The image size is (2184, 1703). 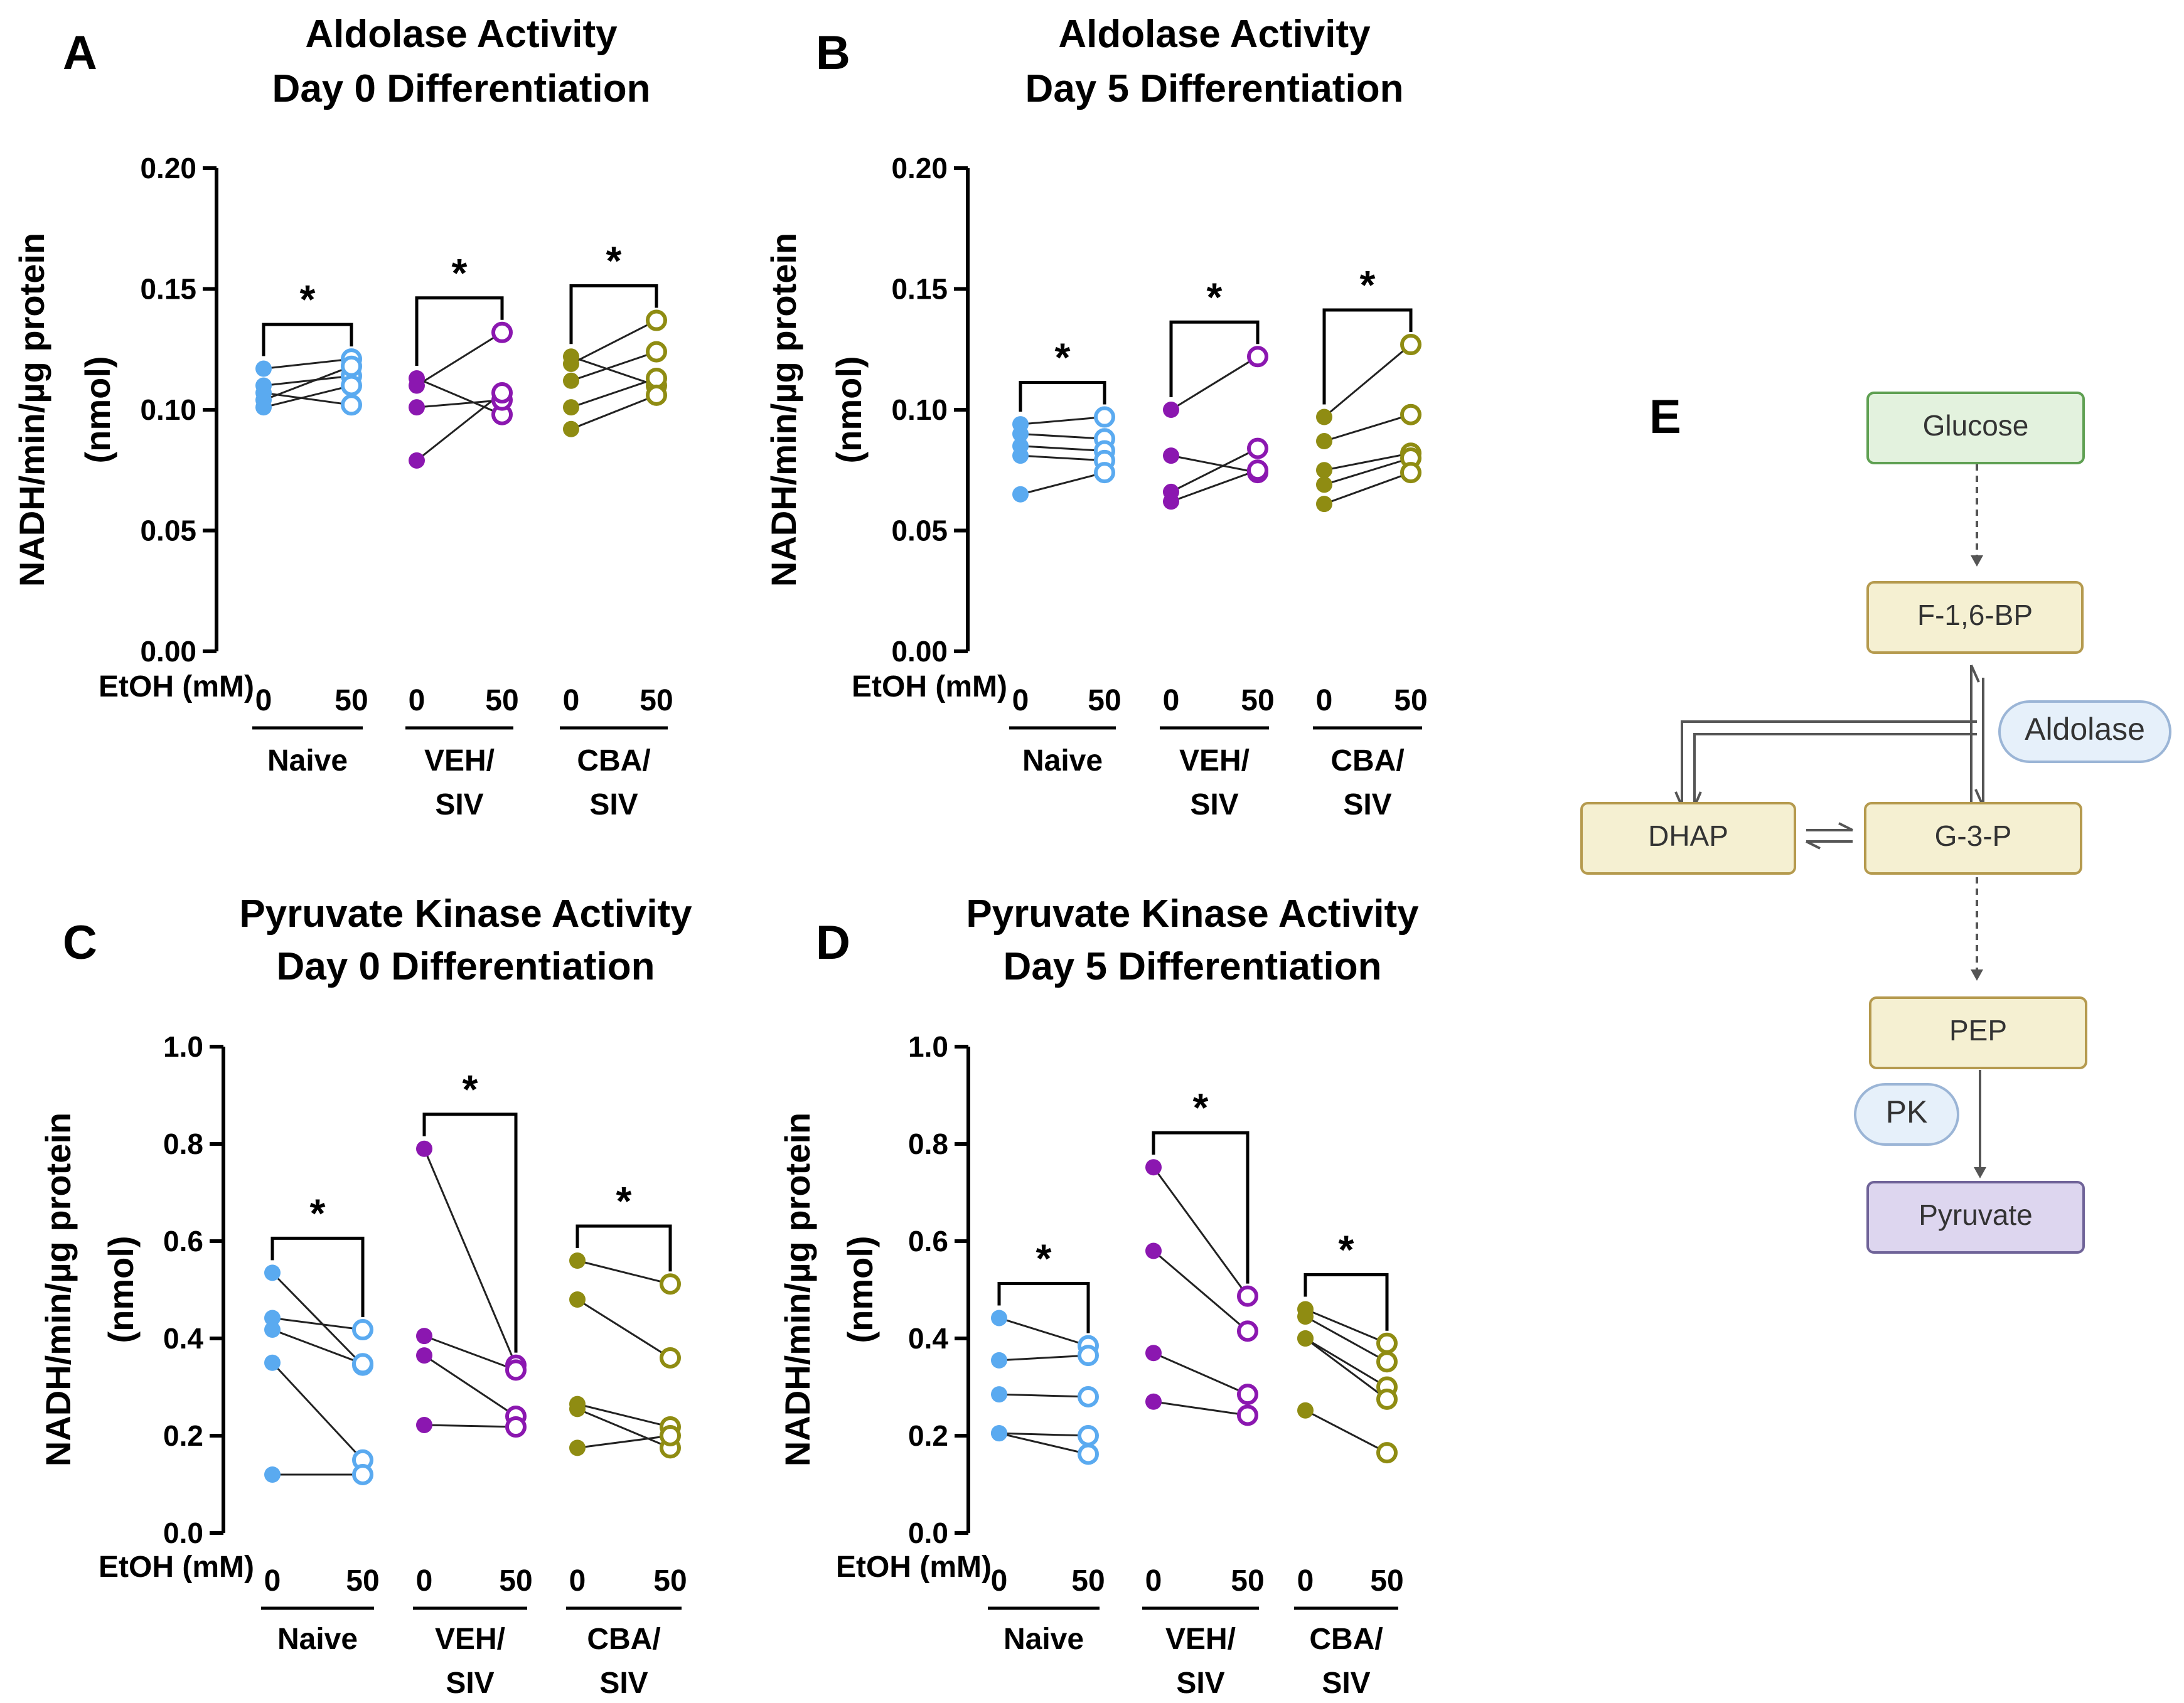 What do you see at coordinates (1192, 914) in the screenshot?
I see `chart-title-line1: Pyruvate Kinase Activity` at bounding box center [1192, 914].